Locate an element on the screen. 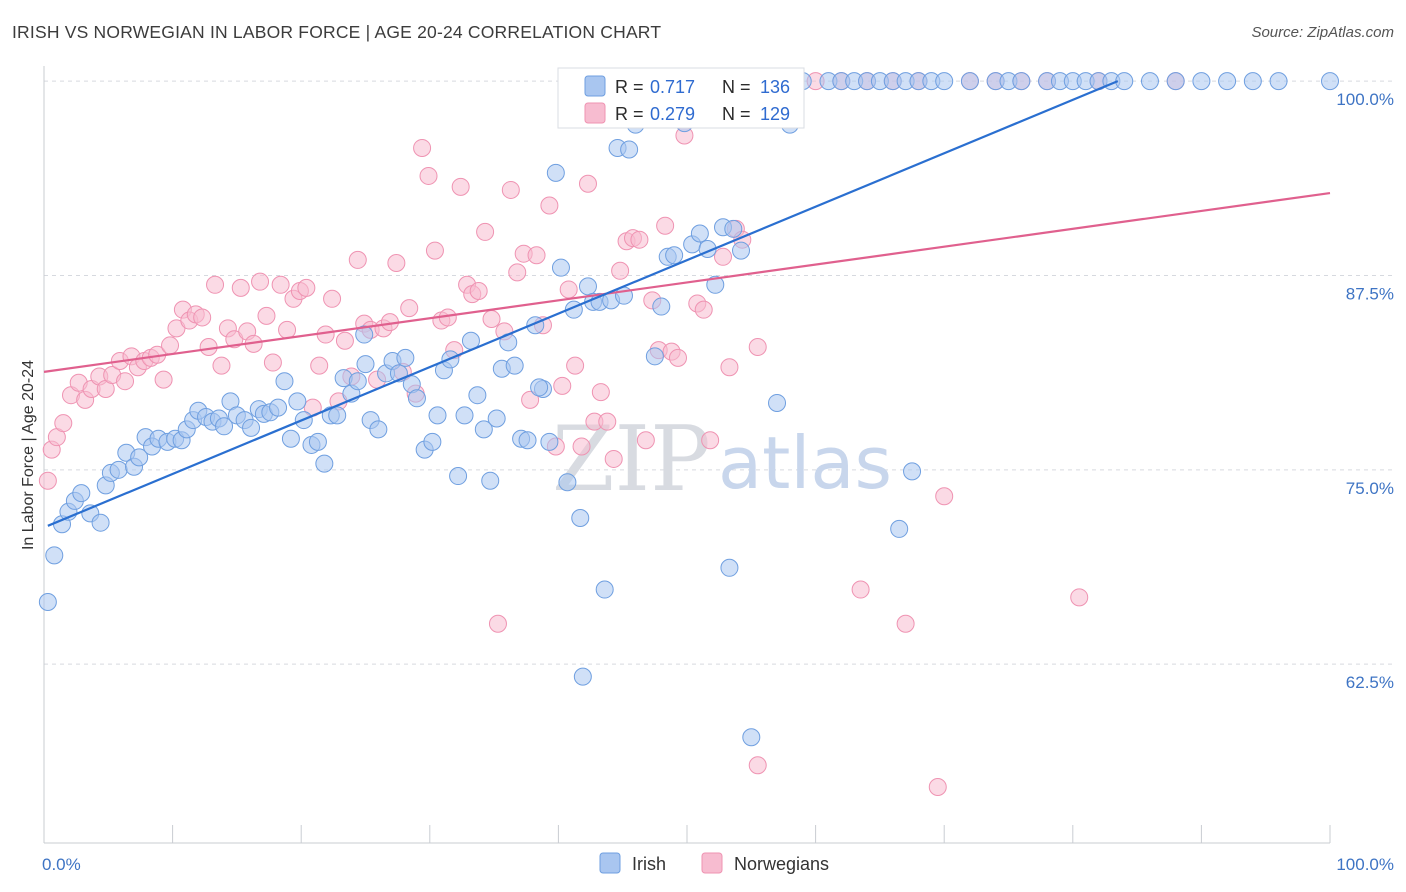 The width and height of the screenshot is (1406, 892). legend-label-irish: Irish is located at coordinates (649, 864).